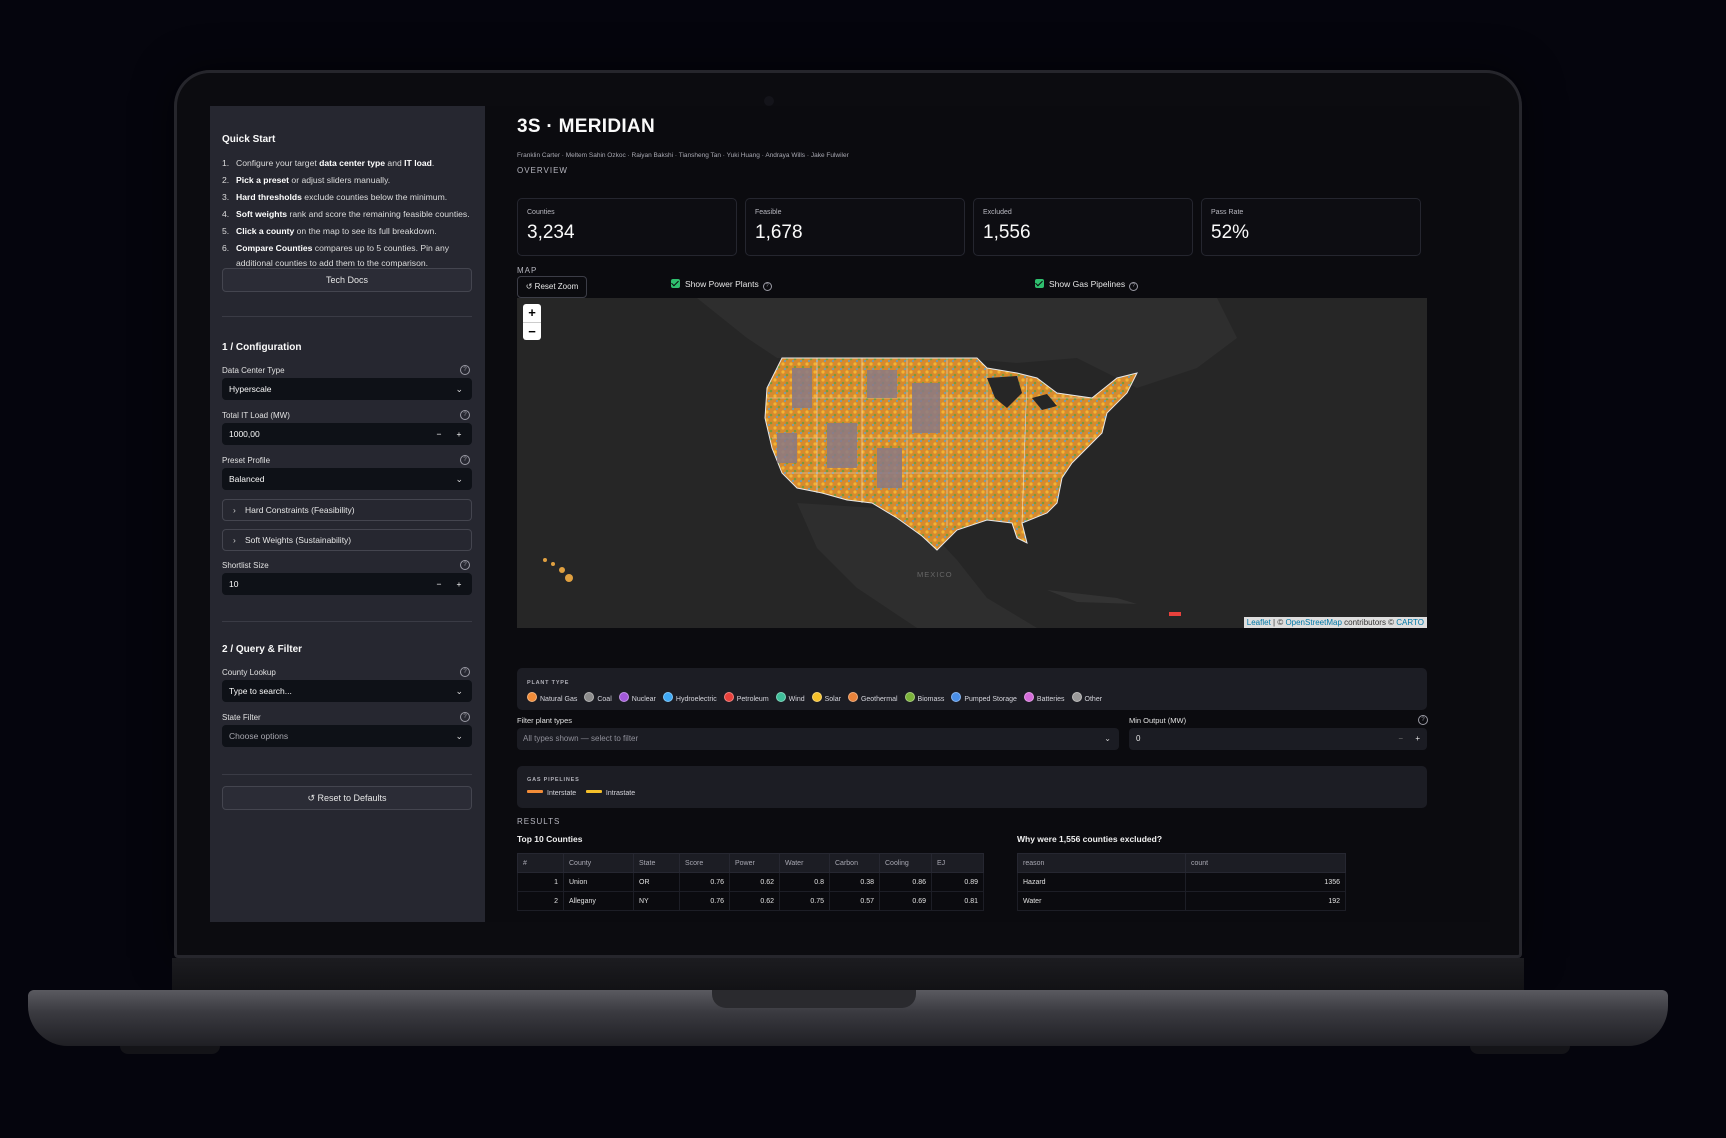 Image resolution: width=1726 pixels, height=1138 pixels. I want to click on table-cell: Hazard, so click(1101, 882).